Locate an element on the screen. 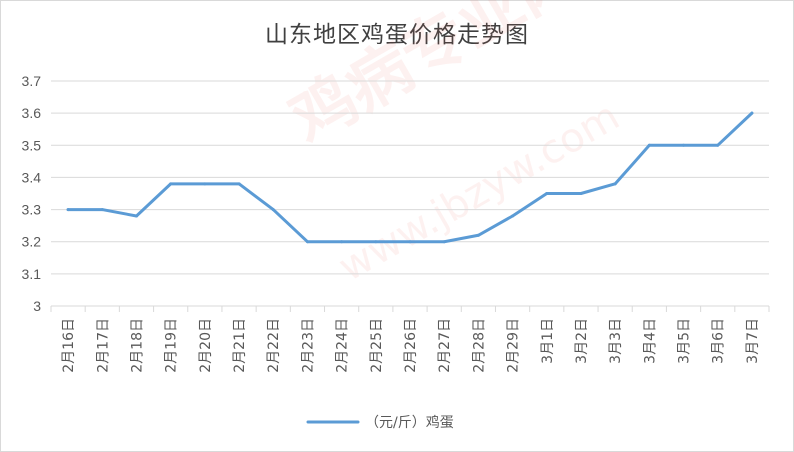  x-tick-label: 2月23日 is located at coordinates (308, 345).